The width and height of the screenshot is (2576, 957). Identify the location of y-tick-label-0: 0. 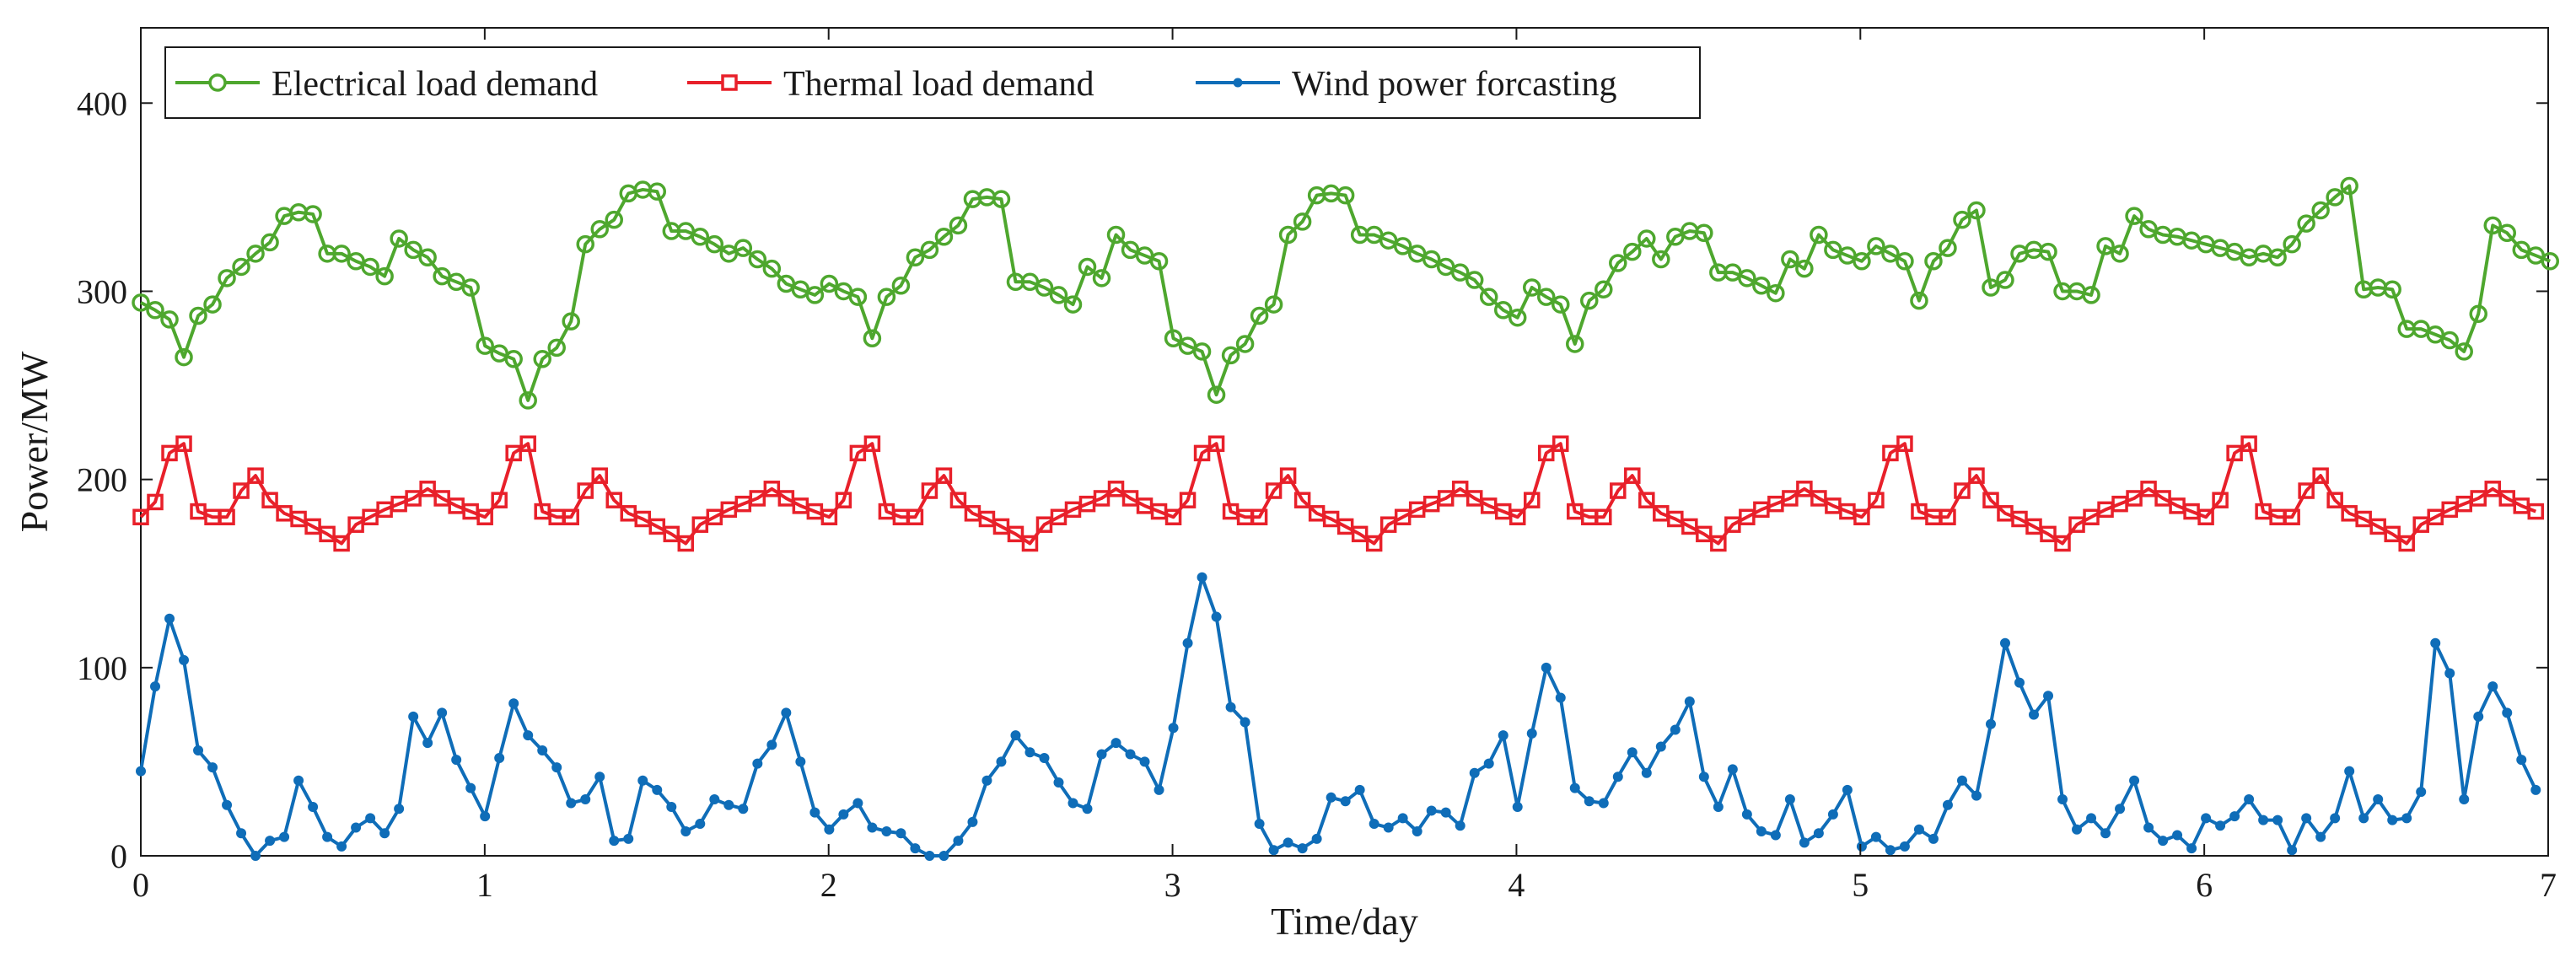
(118, 856).